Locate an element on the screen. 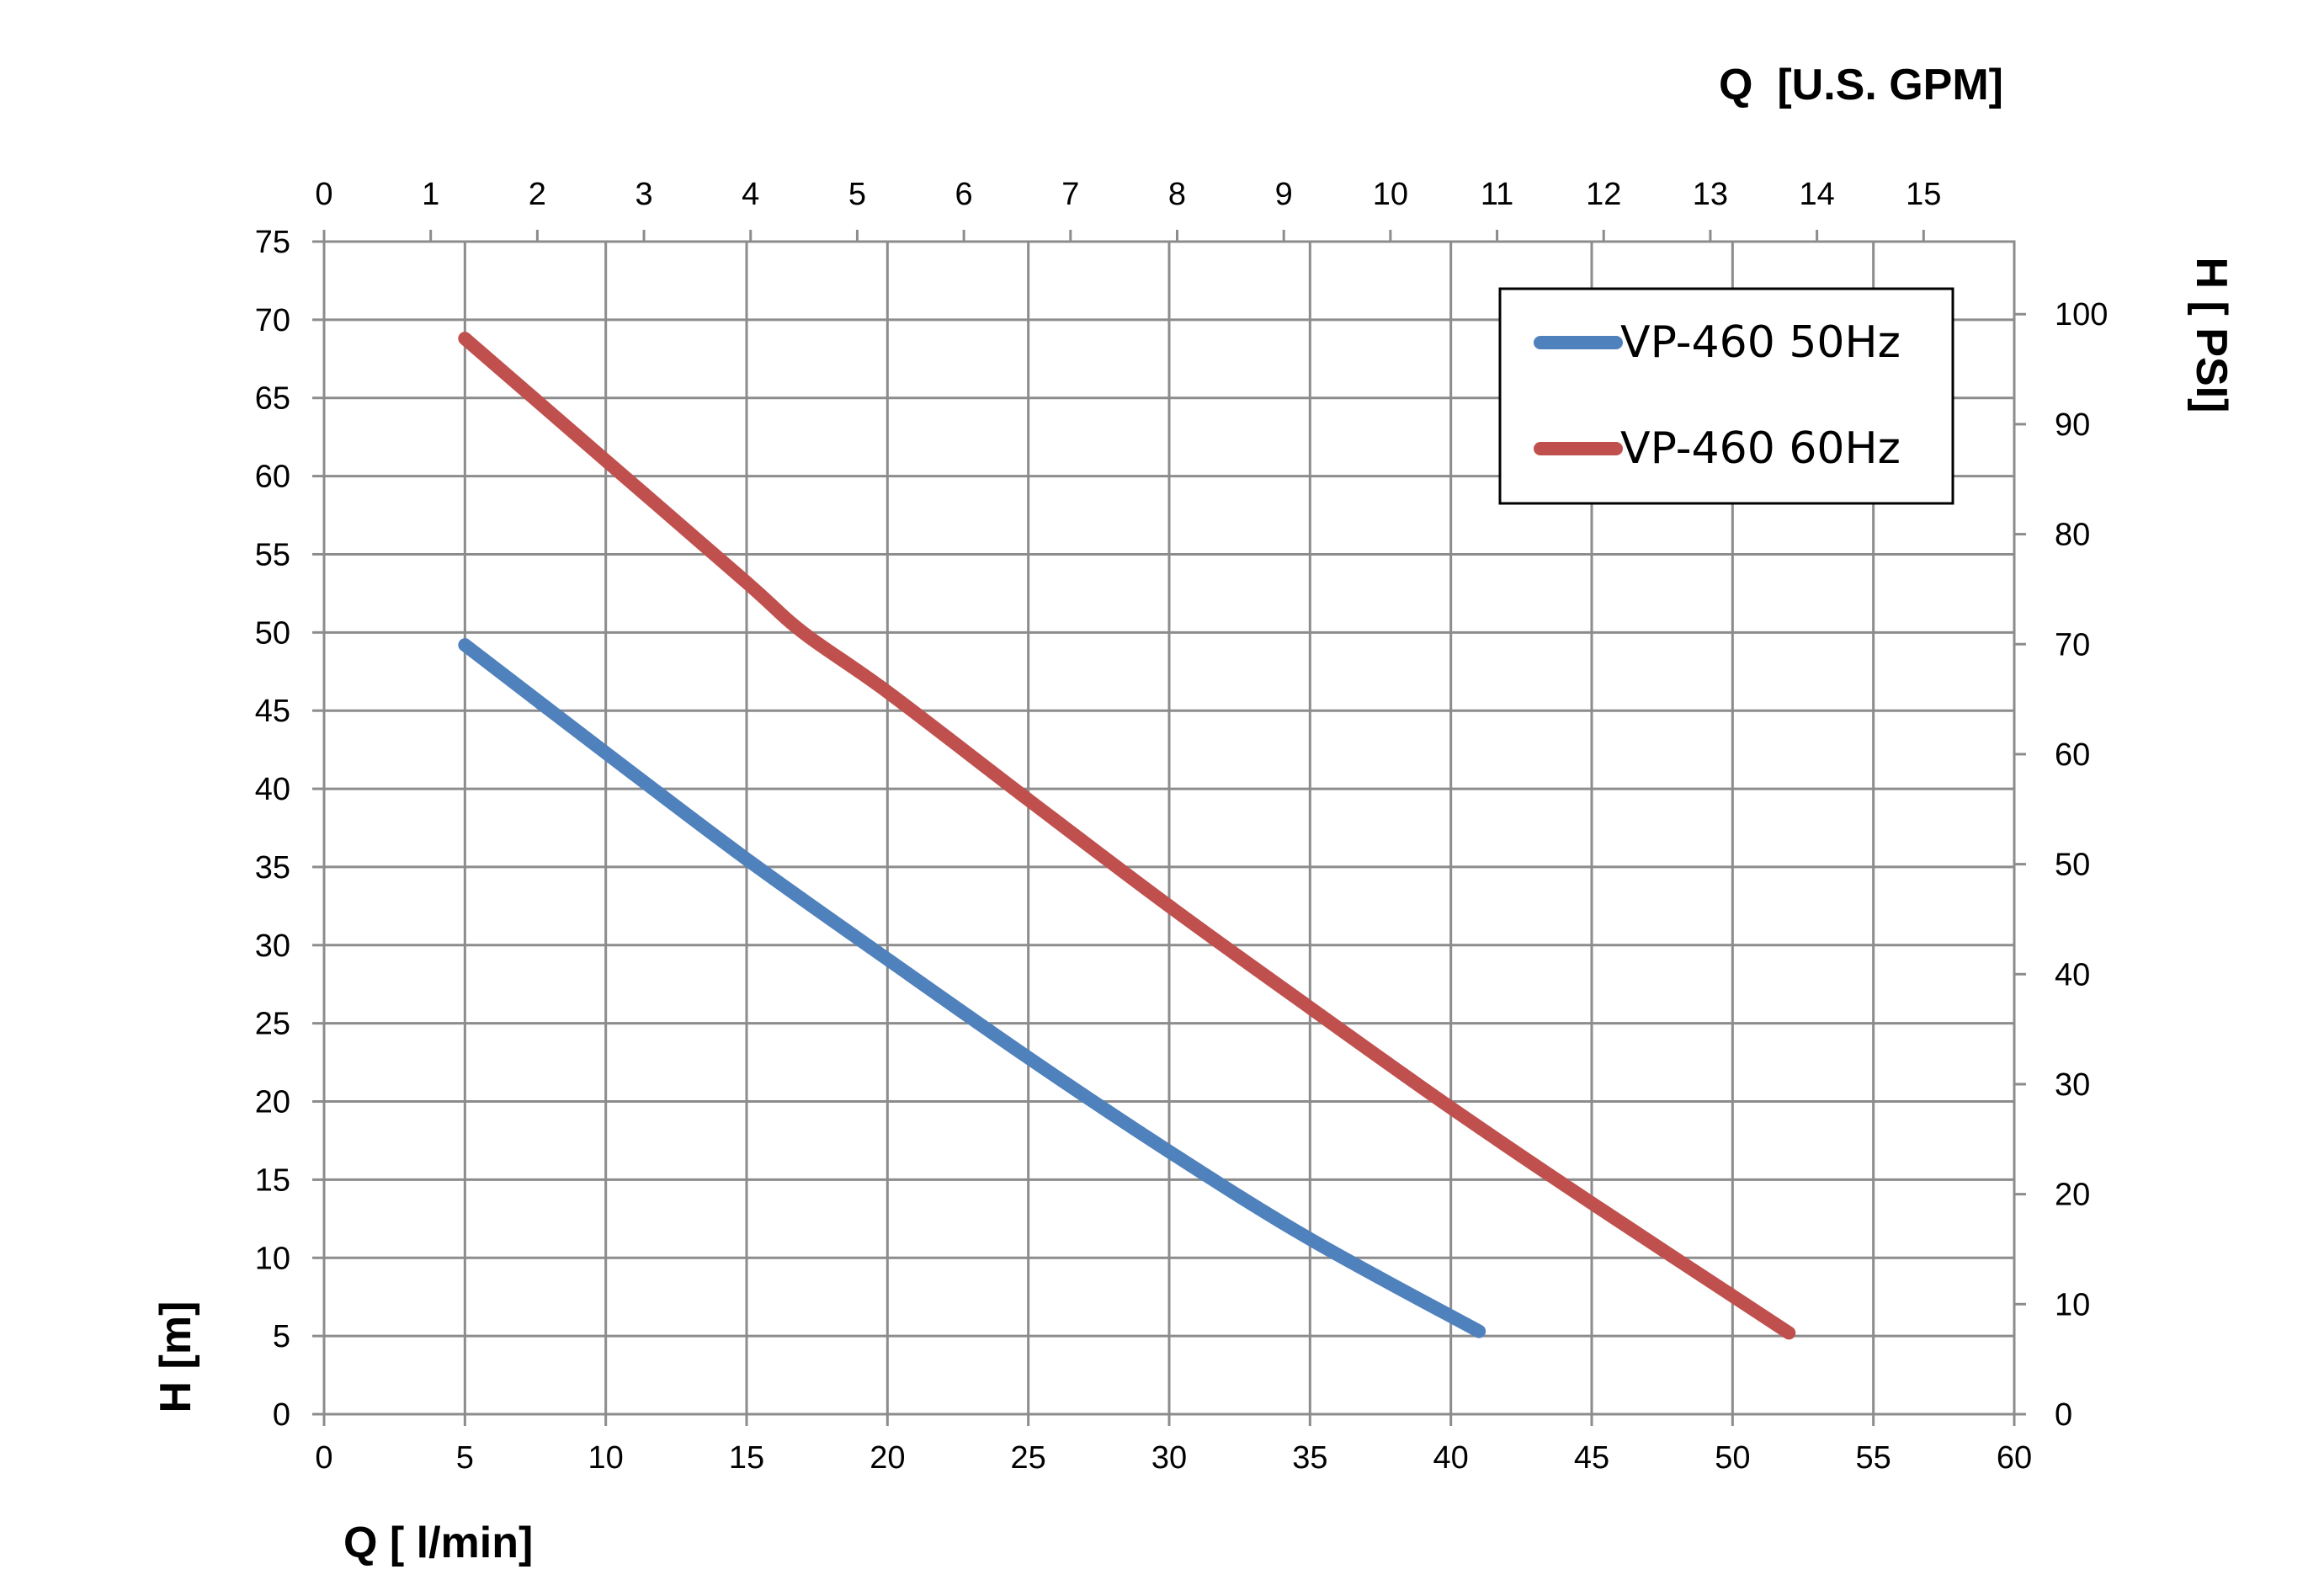 This screenshot has height=1596, width=2324. legend: VP-460 50Hz VP-460 60Hz is located at coordinates (1726, 396).